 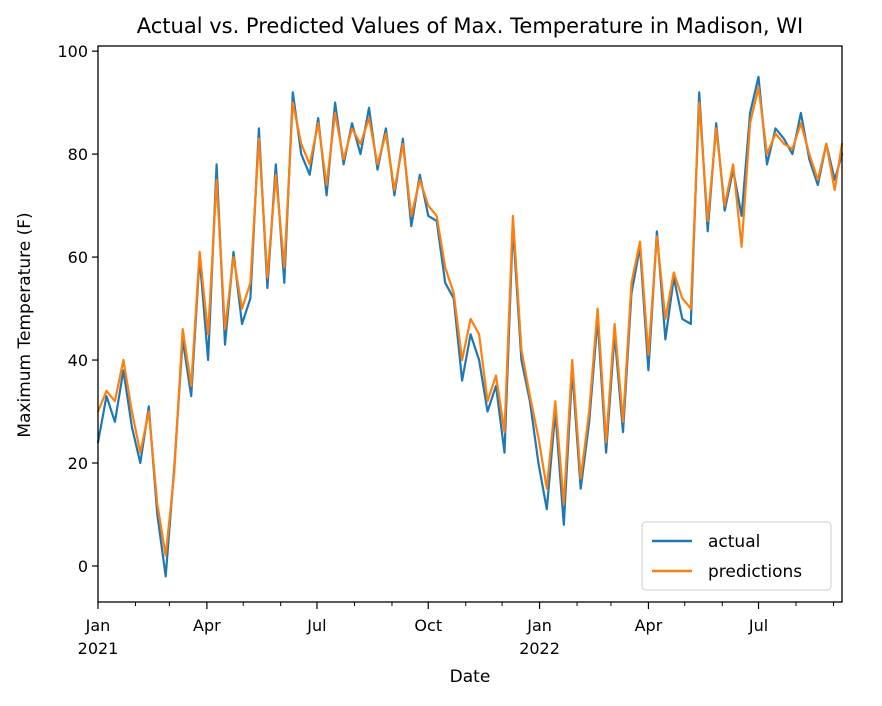 What do you see at coordinates (98, 648) in the screenshot?
I see `x-tick-year-label: 2021` at bounding box center [98, 648].